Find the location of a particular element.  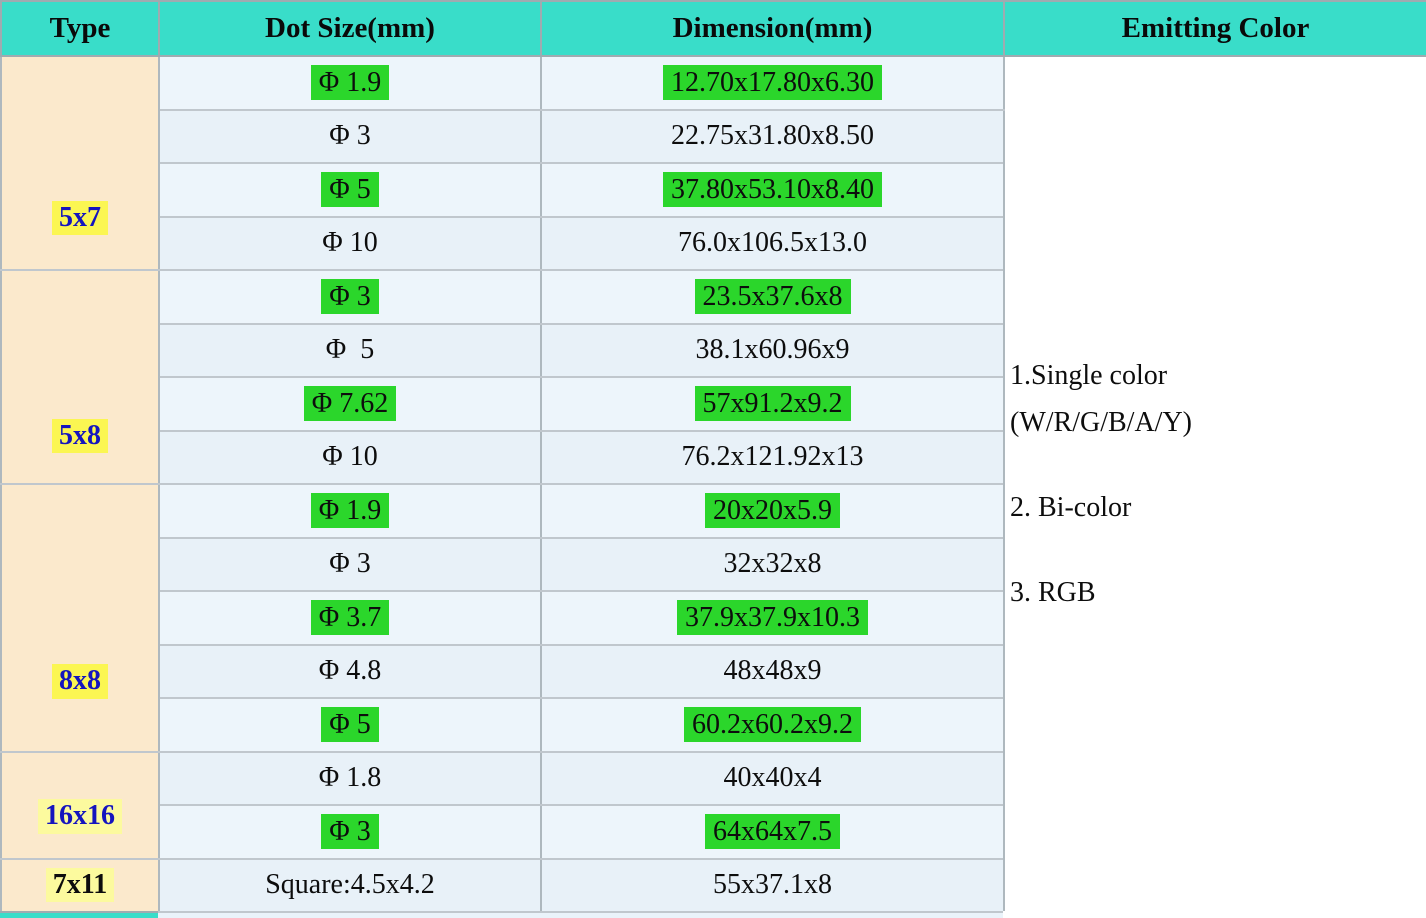

dot-size-value: Square:4.5x4.2 is located at coordinates (350, 885).